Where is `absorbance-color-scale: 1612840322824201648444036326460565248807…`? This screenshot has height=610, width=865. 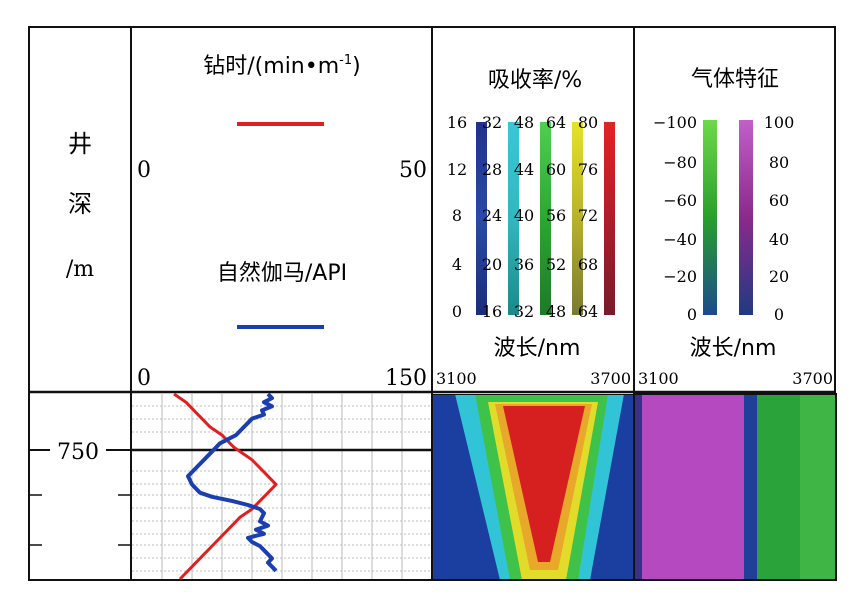 absorbance-color-scale: 1612840322824201648444036326460565248807… is located at coordinates (531, 217).